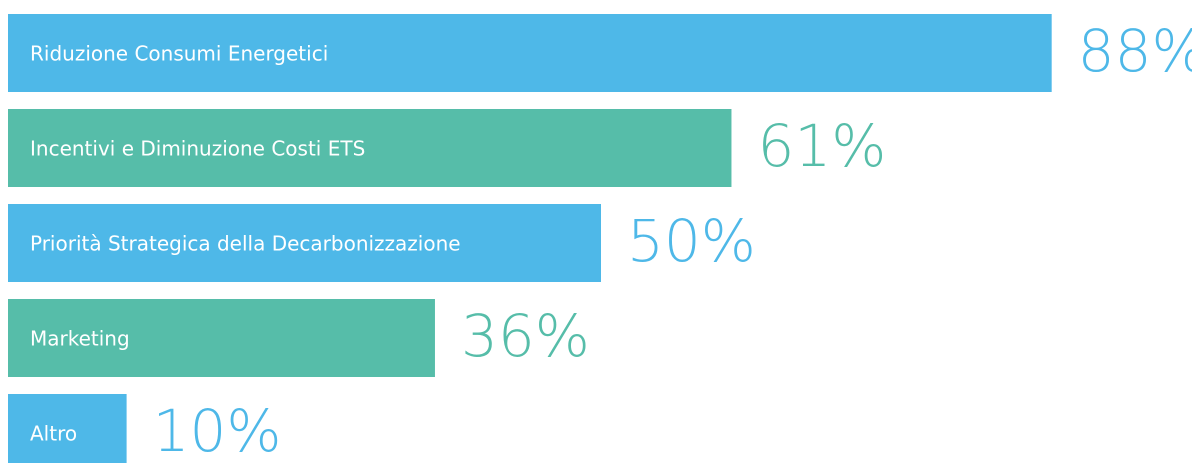  What do you see at coordinates (691, 241) in the screenshot?
I see `value-label: 50%` at bounding box center [691, 241].